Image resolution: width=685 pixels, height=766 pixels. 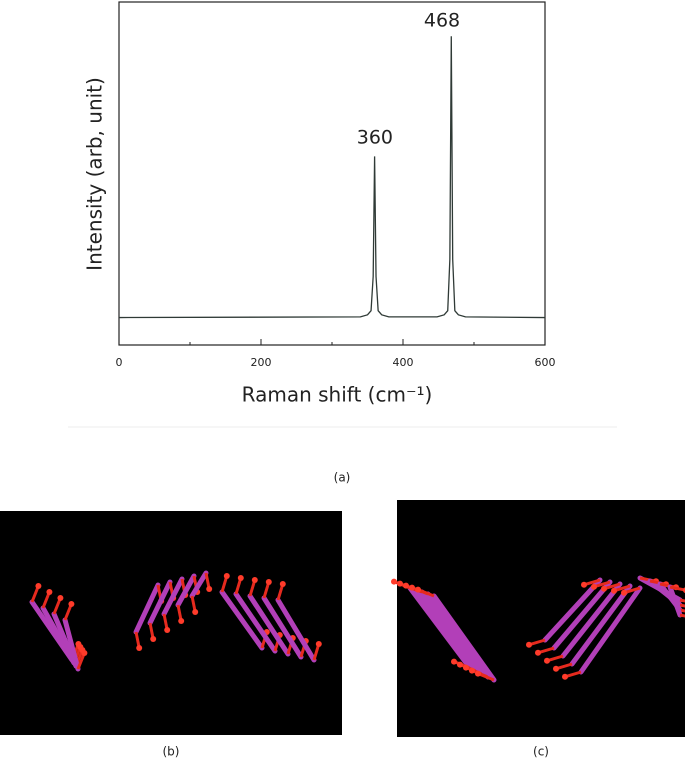 I want to click on caption: (a), so click(x=342, y=478).